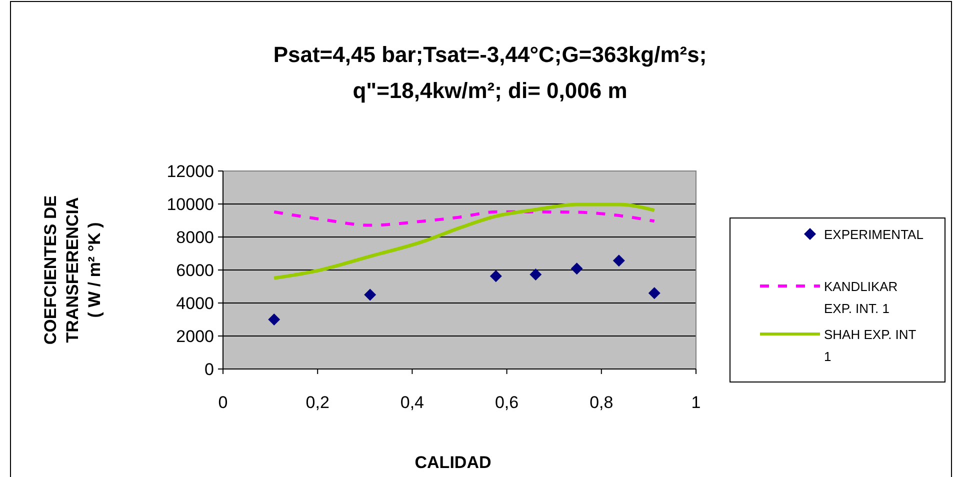 This screenshot has width=953, height=477. Describe the element at coordinates (412, 402) in the screenshot. I see `x-tick-label: 0,4` at that location.